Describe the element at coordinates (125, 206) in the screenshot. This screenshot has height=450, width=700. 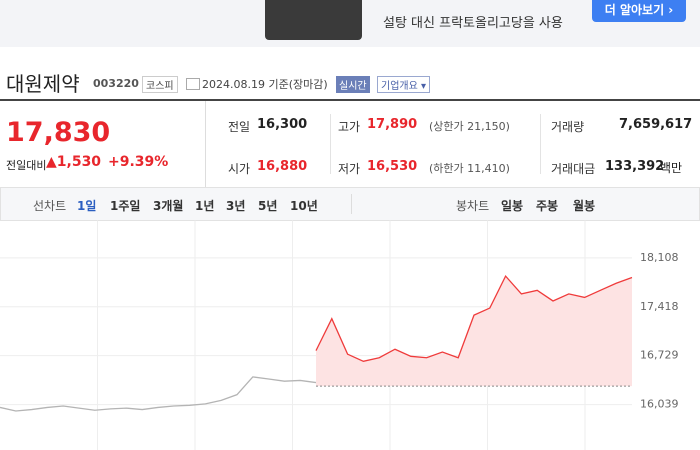
I see `tab: 1주일` at that location.